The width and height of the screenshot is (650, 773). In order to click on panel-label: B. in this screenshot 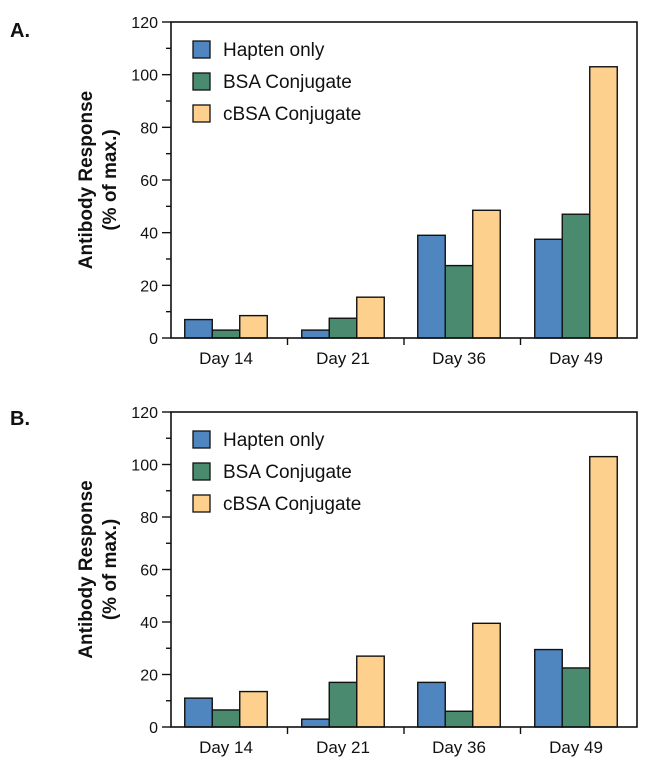, I will do `click(20, 419)`.